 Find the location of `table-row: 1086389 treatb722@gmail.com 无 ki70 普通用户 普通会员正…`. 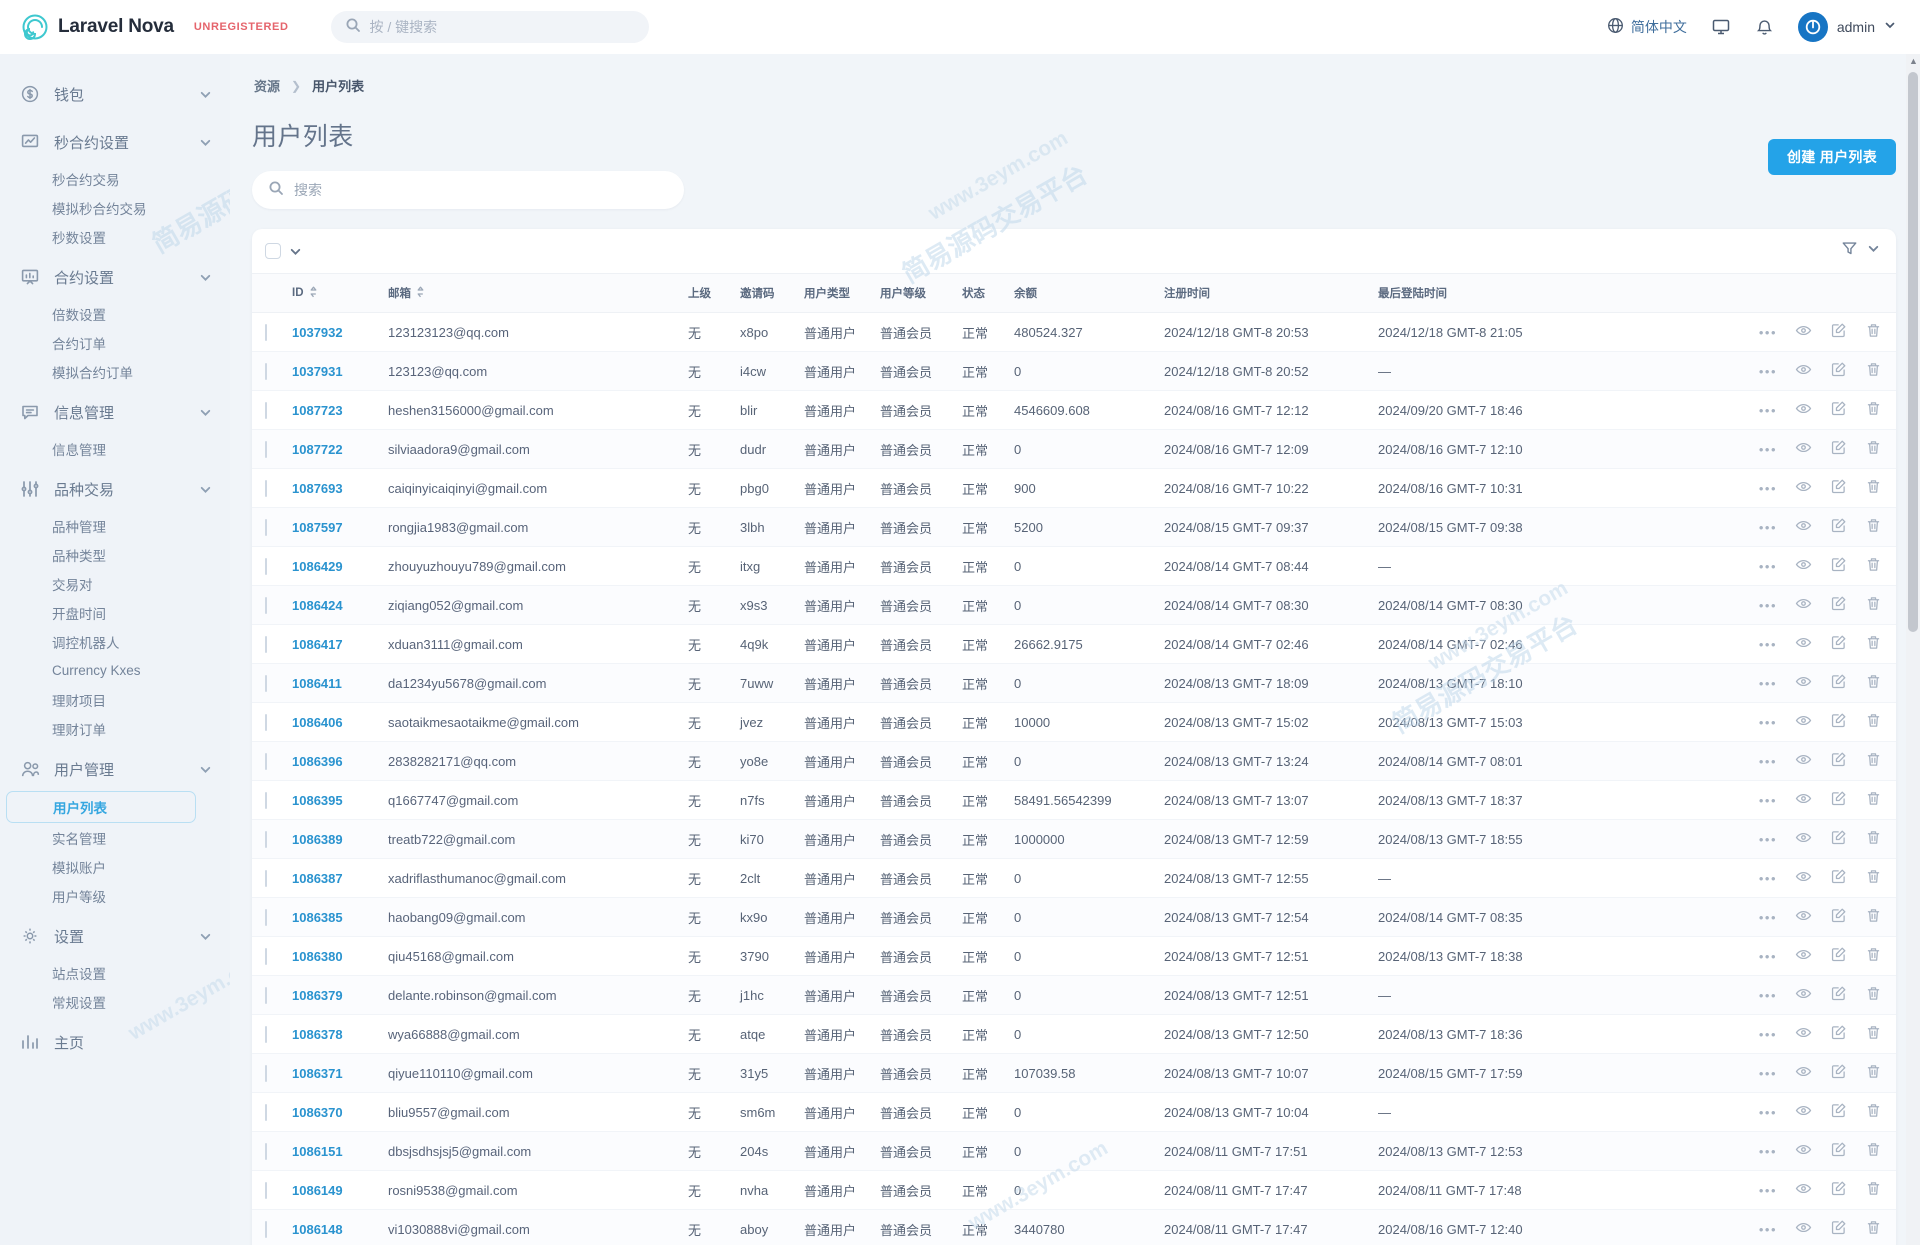

table-row: 1086389 treatb722@gmail.com 无 ki70 普通用户 普通会员正… is located at coordinates (1074, 839).